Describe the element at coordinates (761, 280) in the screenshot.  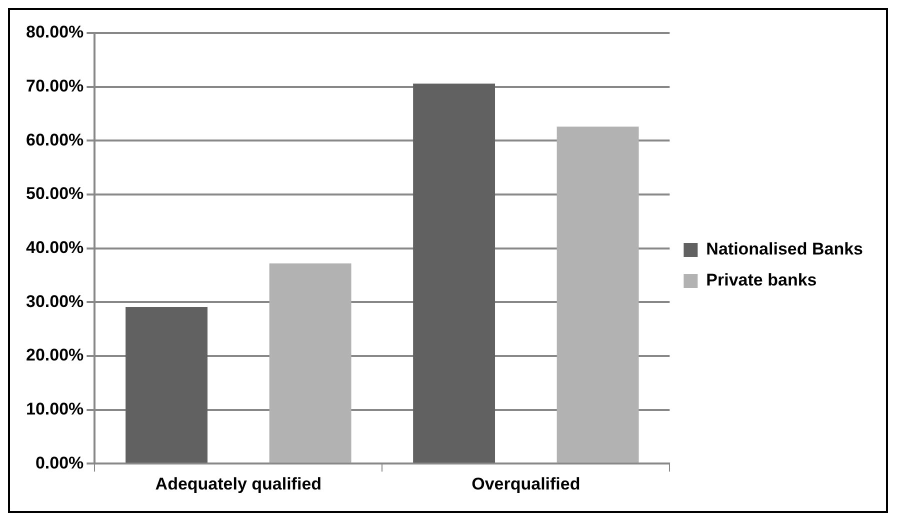
I see `legend-label: Private banks` at that location.